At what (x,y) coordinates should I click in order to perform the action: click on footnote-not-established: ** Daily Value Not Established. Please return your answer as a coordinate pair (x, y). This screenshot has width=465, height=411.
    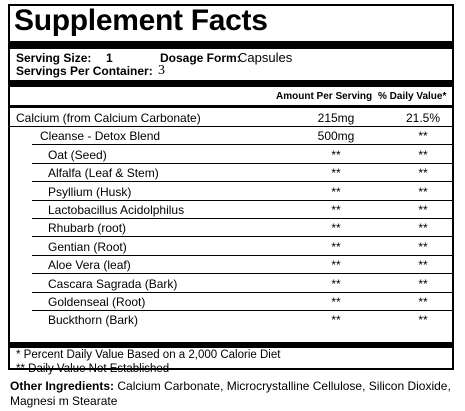
    Looking at the image, I should click on (93, 369).